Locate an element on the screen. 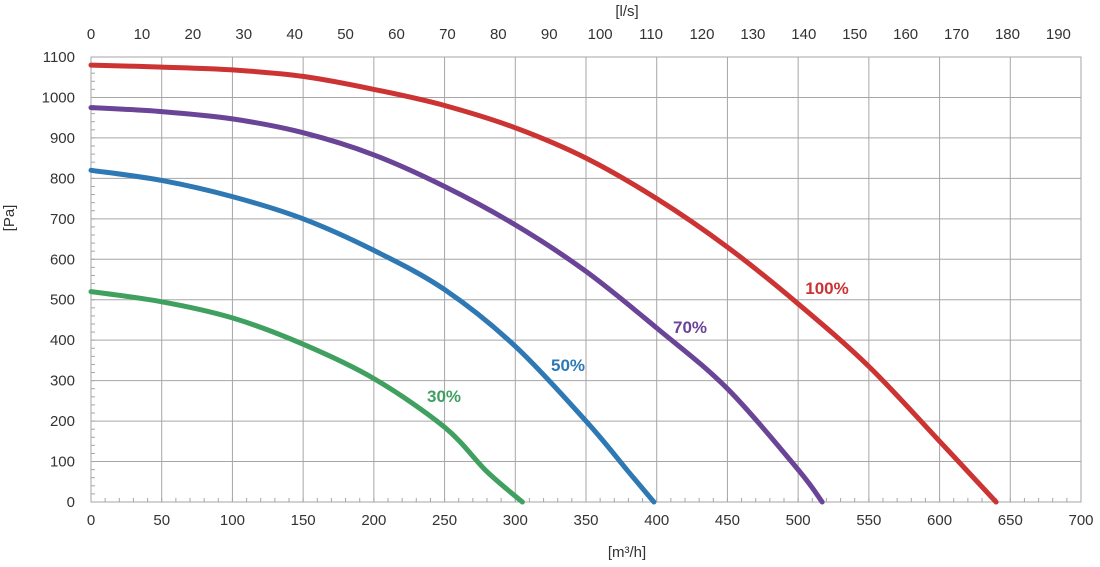  x-tick-label: 550 is located at coordinates (868, 520).